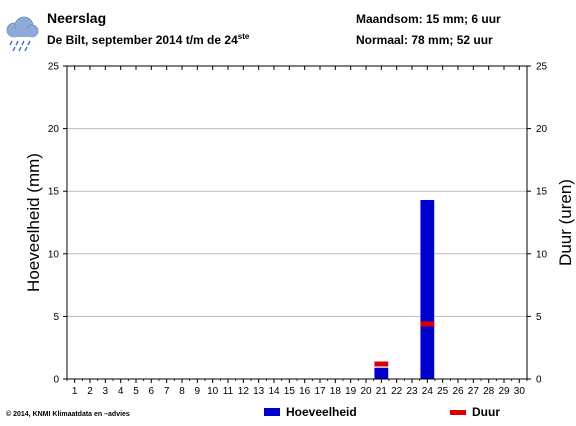  What do you see at coordinates (412, 391) in the screenshot?
I see `x-tick-label: 23` at bounding box center [412, 391].